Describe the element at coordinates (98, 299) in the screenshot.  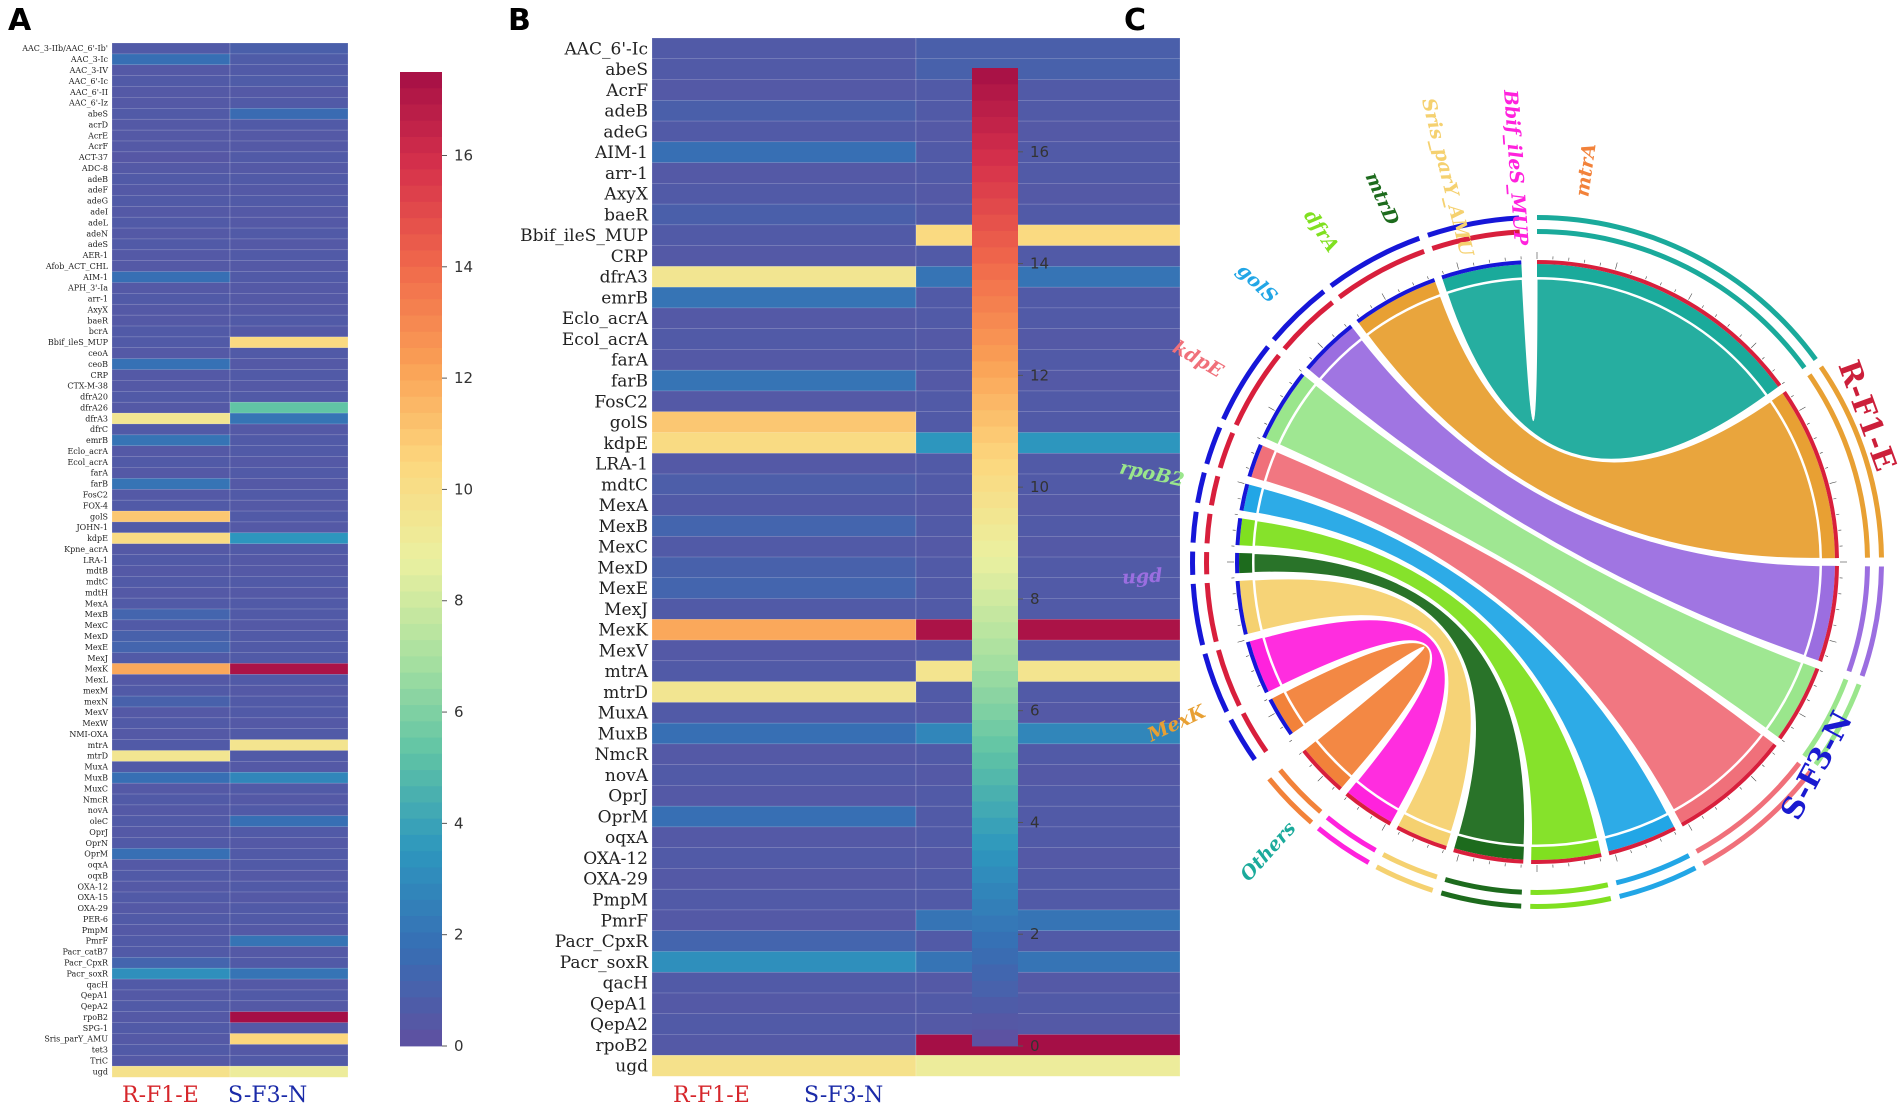
I see `heatmap-row-label: arr-1` at that location.